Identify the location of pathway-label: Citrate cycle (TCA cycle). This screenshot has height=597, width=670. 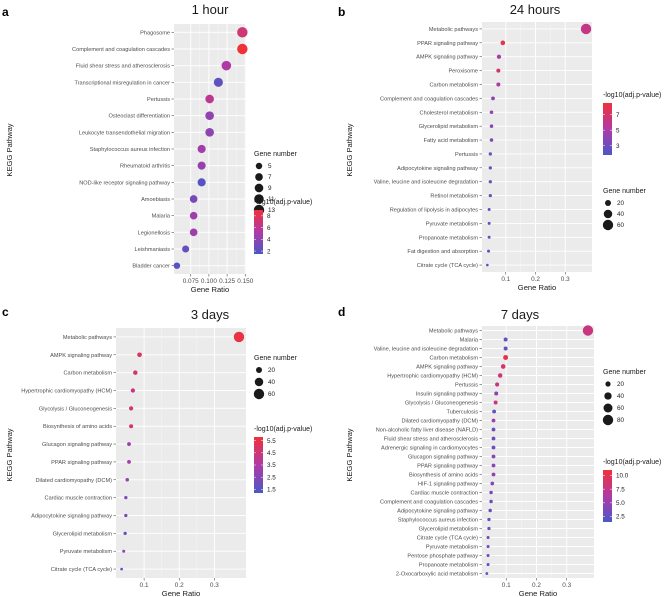
(447, 266).